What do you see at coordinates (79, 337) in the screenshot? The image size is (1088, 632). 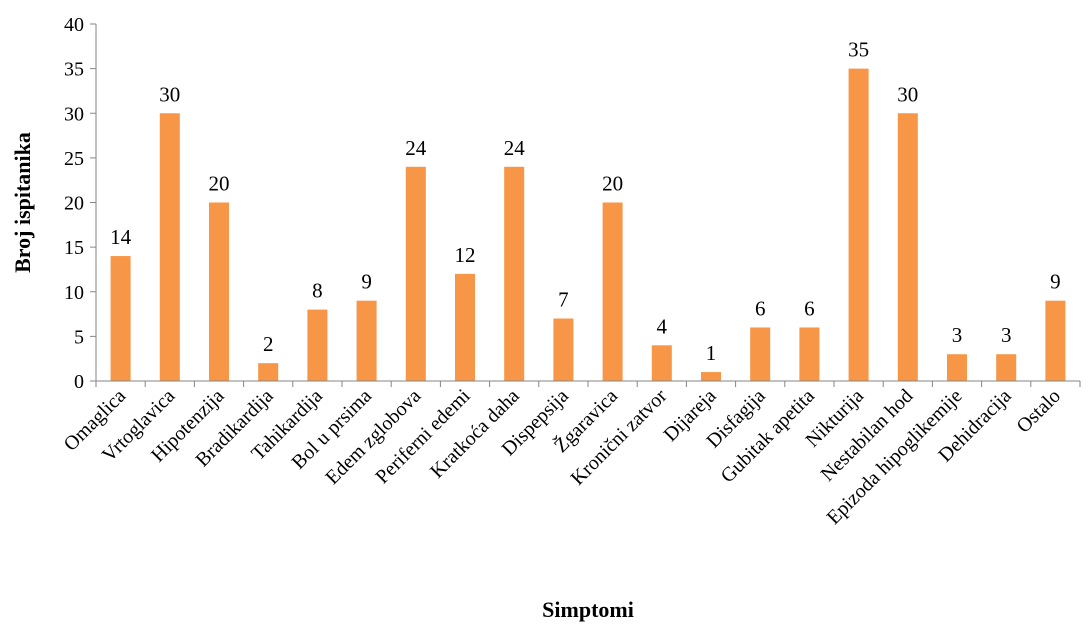 I see `y-tick-label: 5` at bounding box center [79, 337].